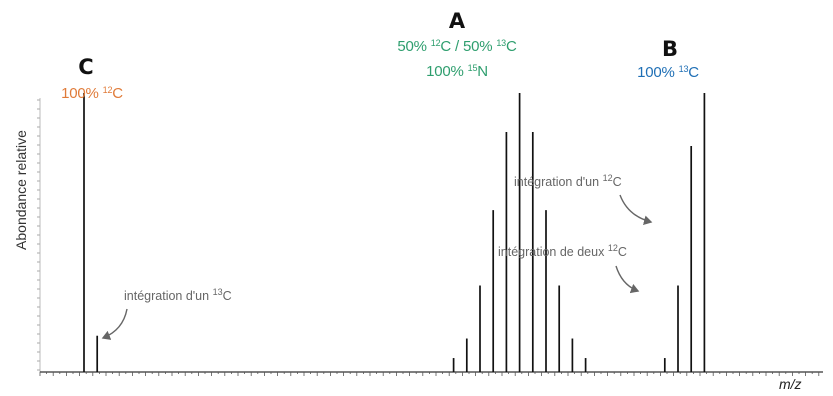 The width and height of the screenshot is (833, 396). Describe the element at coordinates (414, 46) in the screenshot. I see `group-label-a-line1-part1: 50%` at that location.